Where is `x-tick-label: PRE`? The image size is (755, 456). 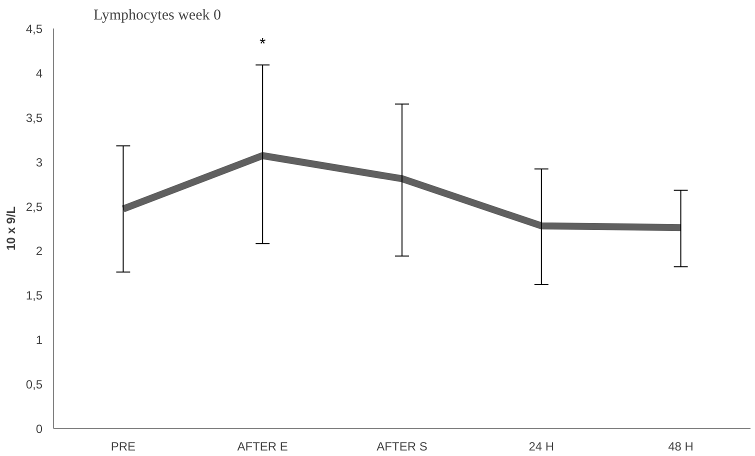 x-tick-label: PRE is located at coordinates (123, 447).